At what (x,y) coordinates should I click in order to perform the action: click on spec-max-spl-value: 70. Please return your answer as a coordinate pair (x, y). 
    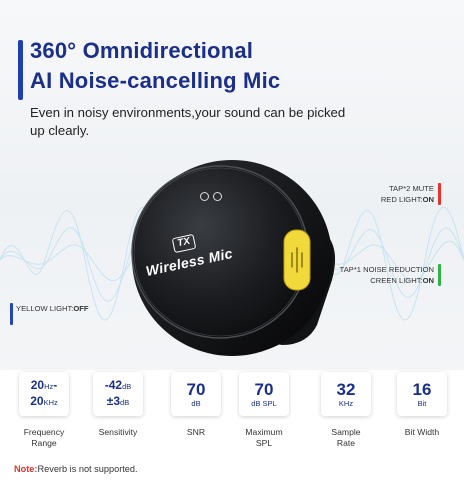
    Looking at the image, I should click on (264, 389).